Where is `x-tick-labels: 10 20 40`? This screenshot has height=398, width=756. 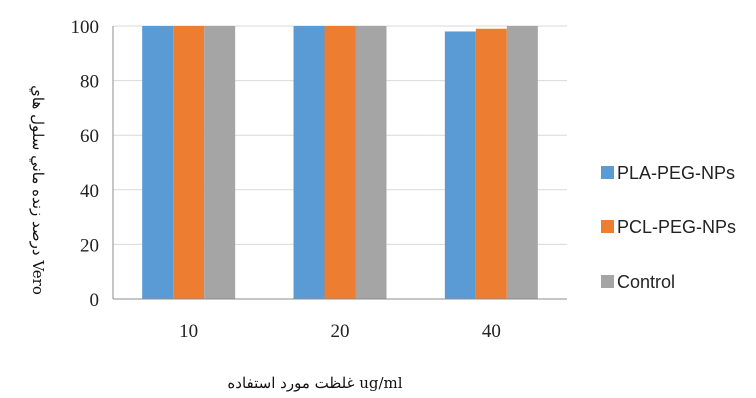 x-tick-labels: 10 20 40 is located at coordinates (340, 331).